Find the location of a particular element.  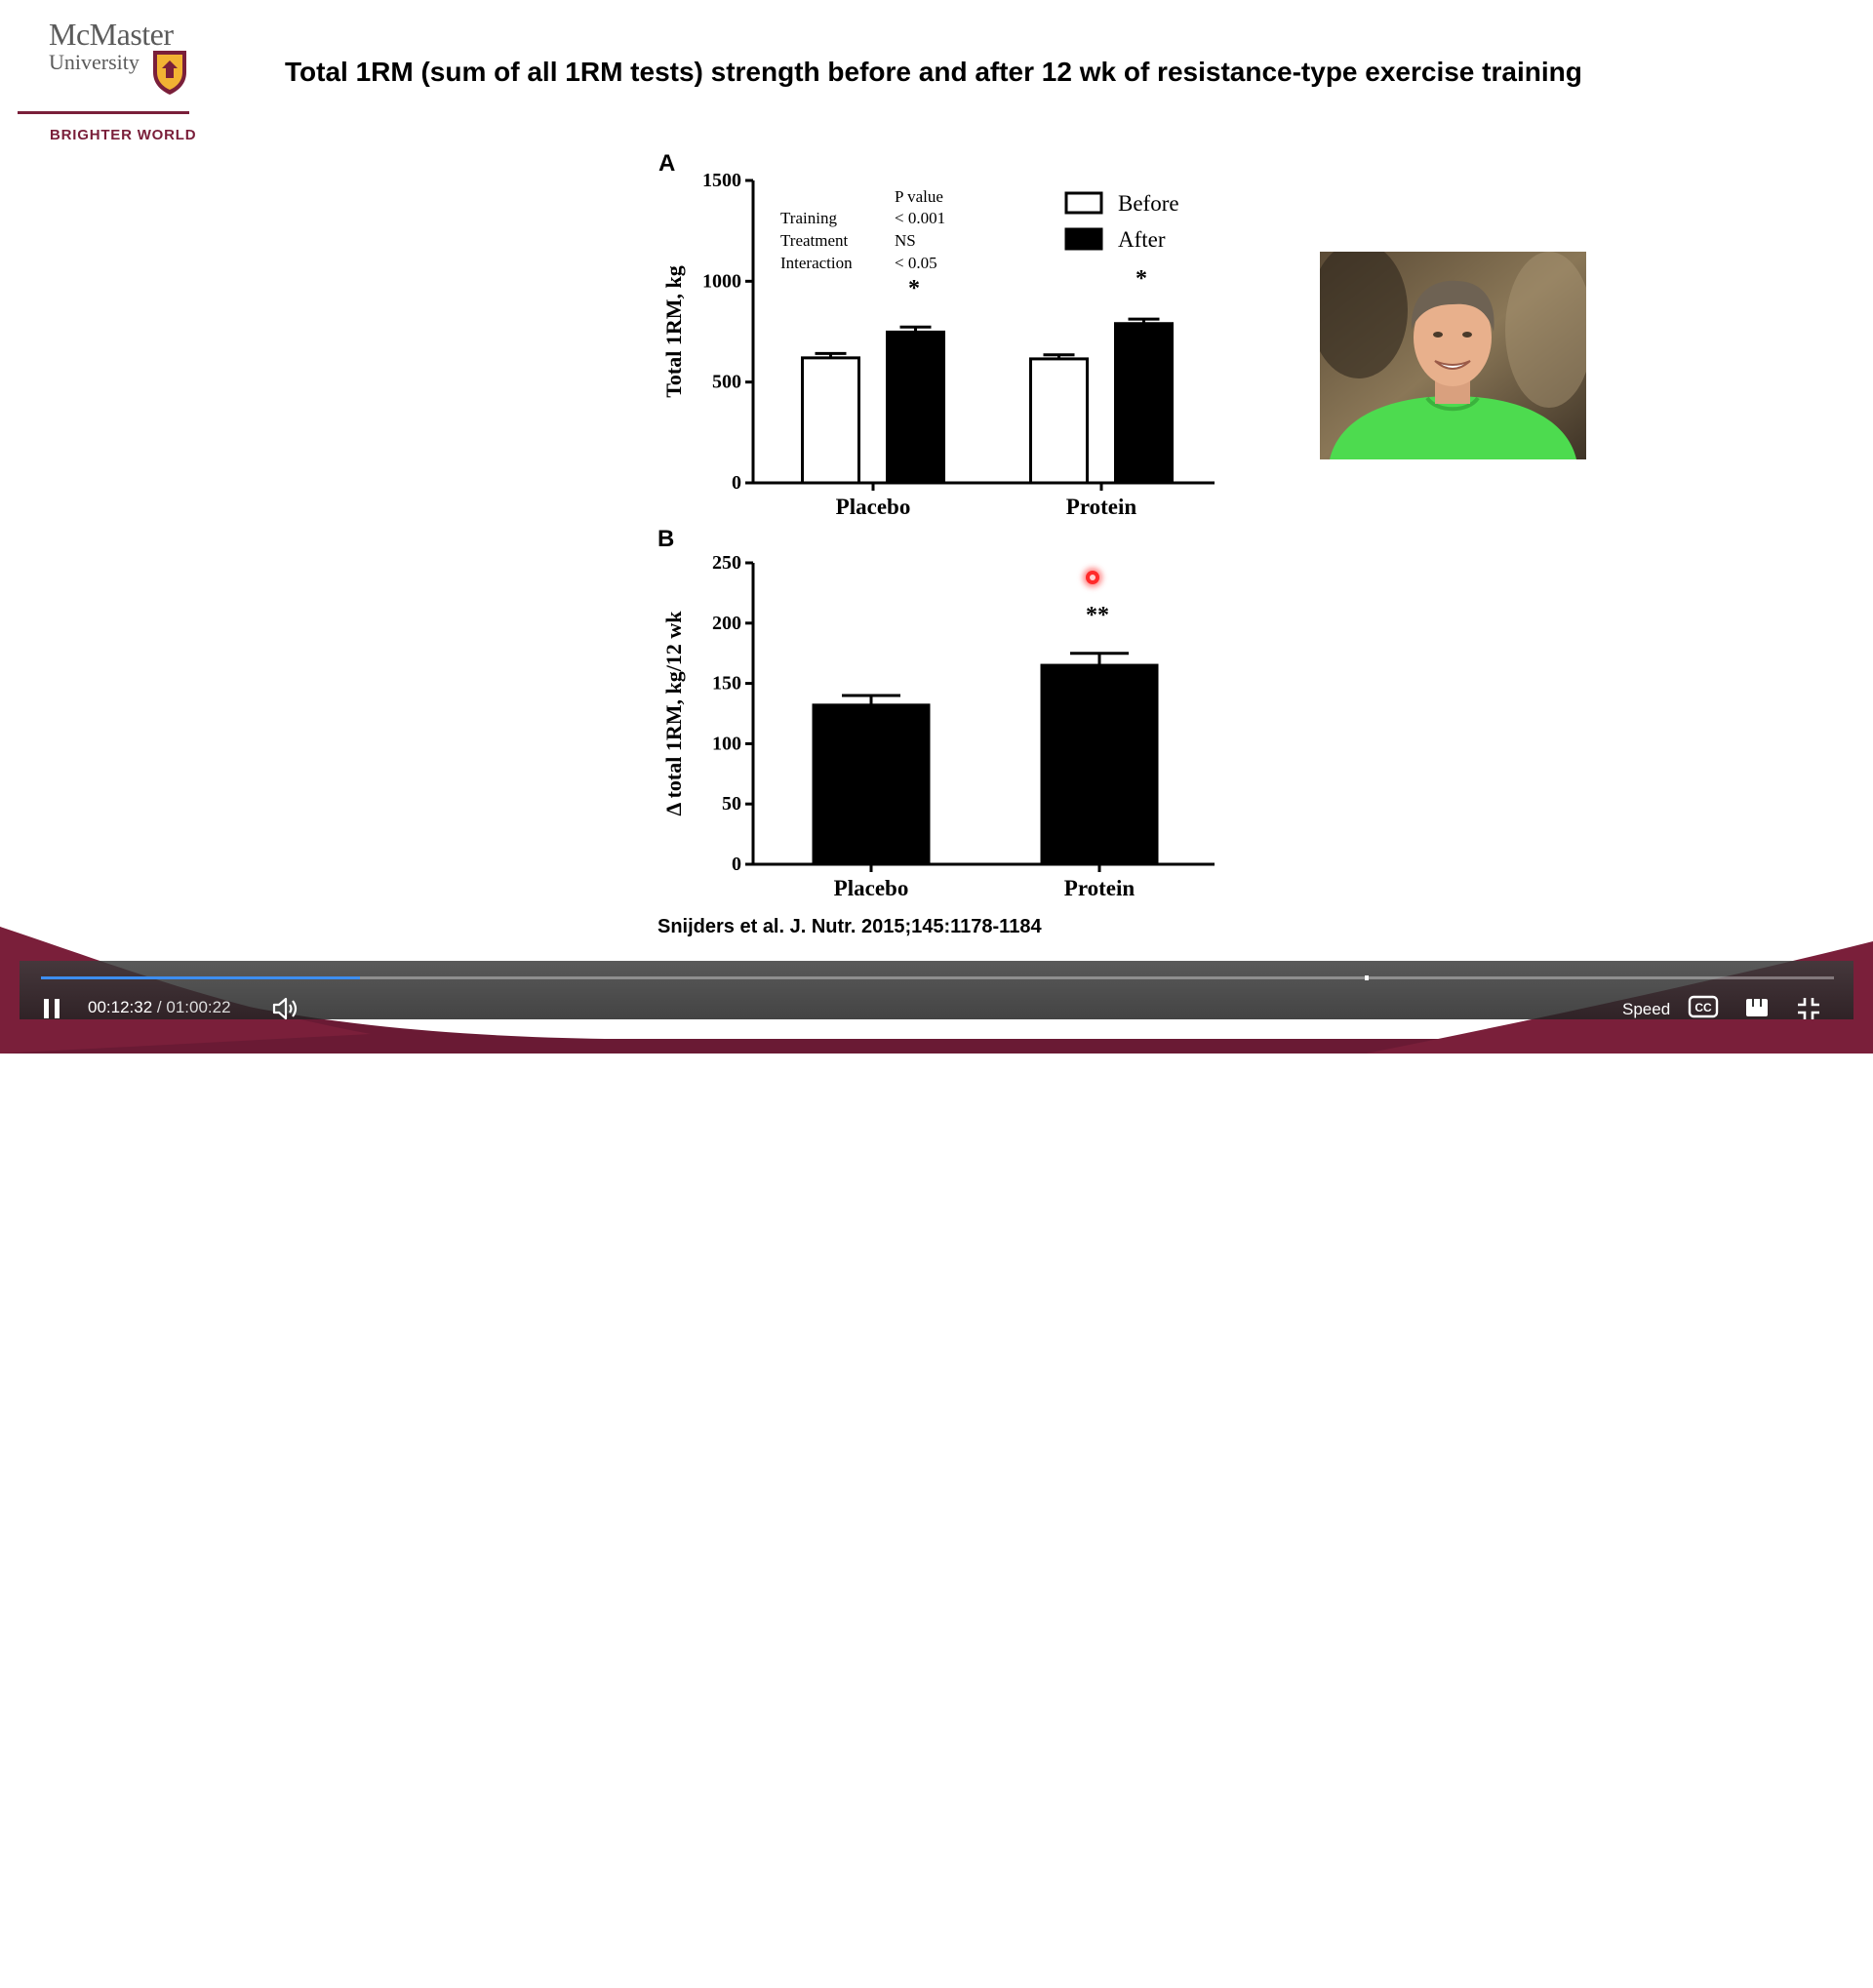

chapters-icon is located at coordinates (1757, 1008).